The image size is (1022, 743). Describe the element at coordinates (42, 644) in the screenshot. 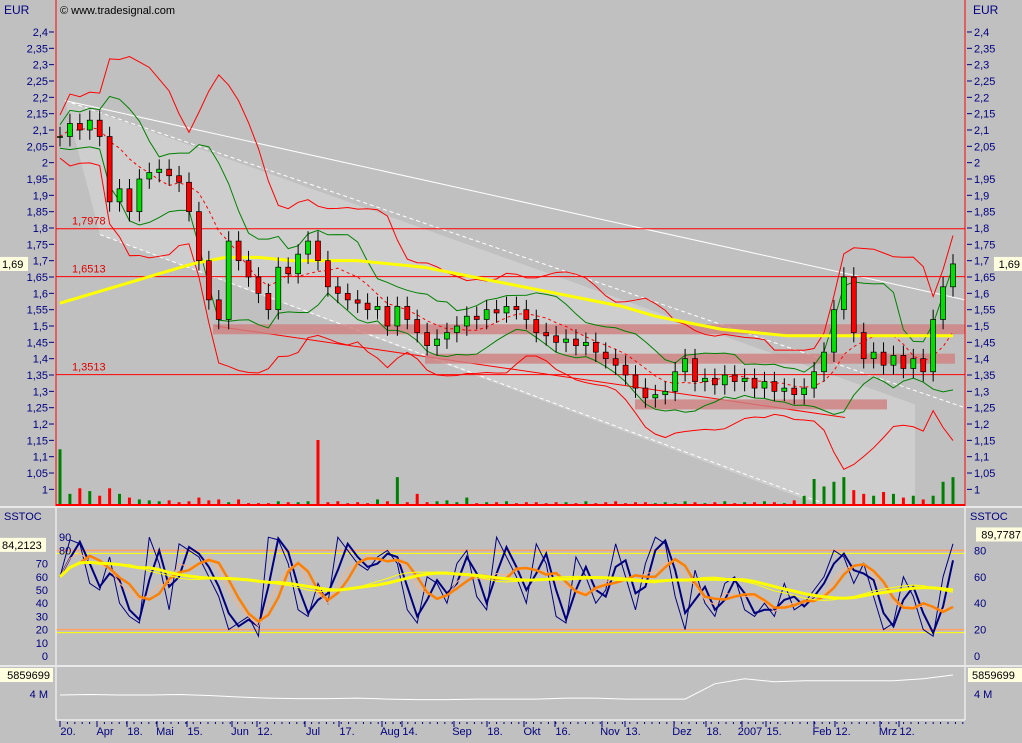

I see `stoch-tick-left: 10` at that location.